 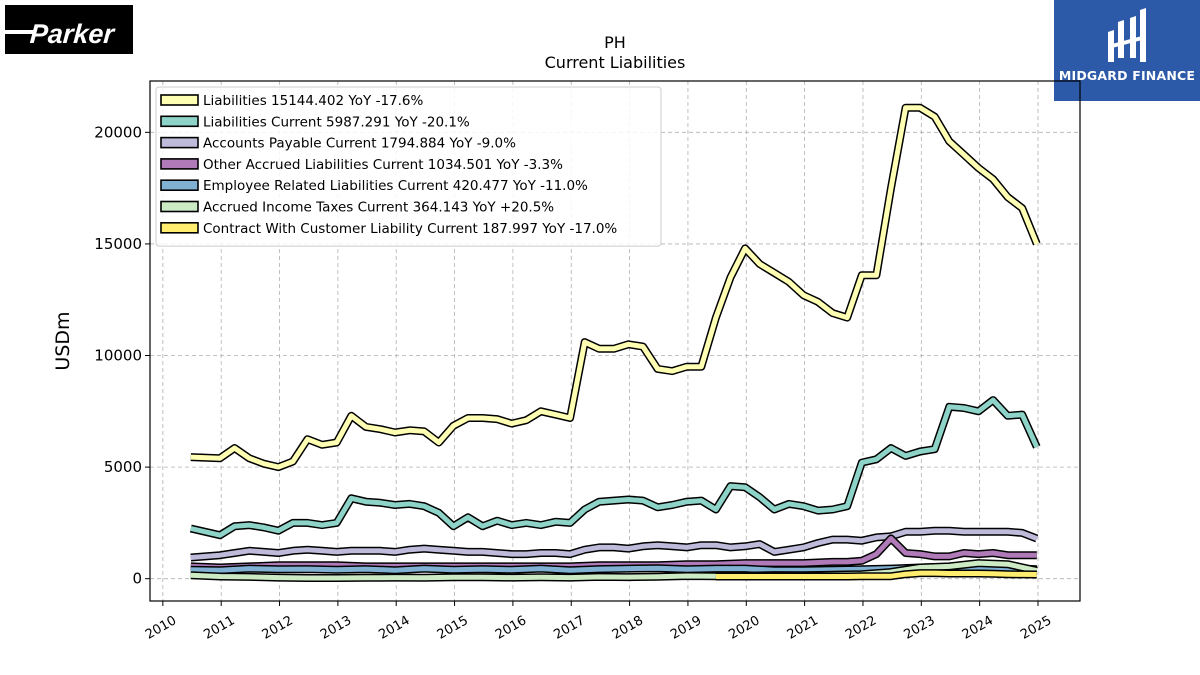 What do you see at coordinates (615, 42) in the screenshot?
I see `chart-title: PH` at bounding box center [615, 42].